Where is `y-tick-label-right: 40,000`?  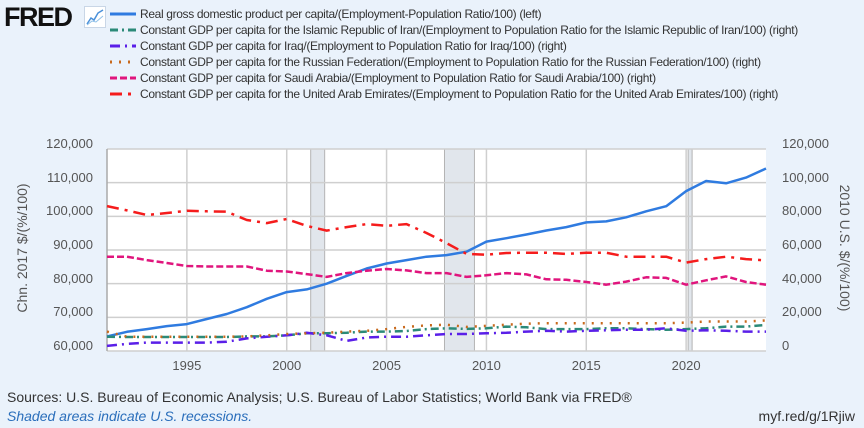 y-tick-label-right: 40,000 is located at coordinates (802, 278).